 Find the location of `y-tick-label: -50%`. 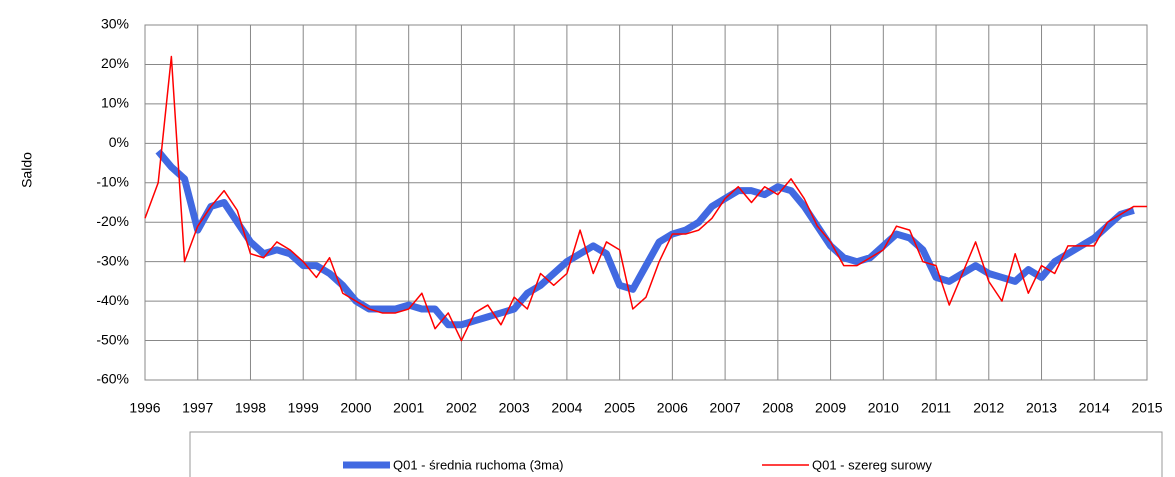

y-tick-label: -50% is located at coordinates (112, 339).